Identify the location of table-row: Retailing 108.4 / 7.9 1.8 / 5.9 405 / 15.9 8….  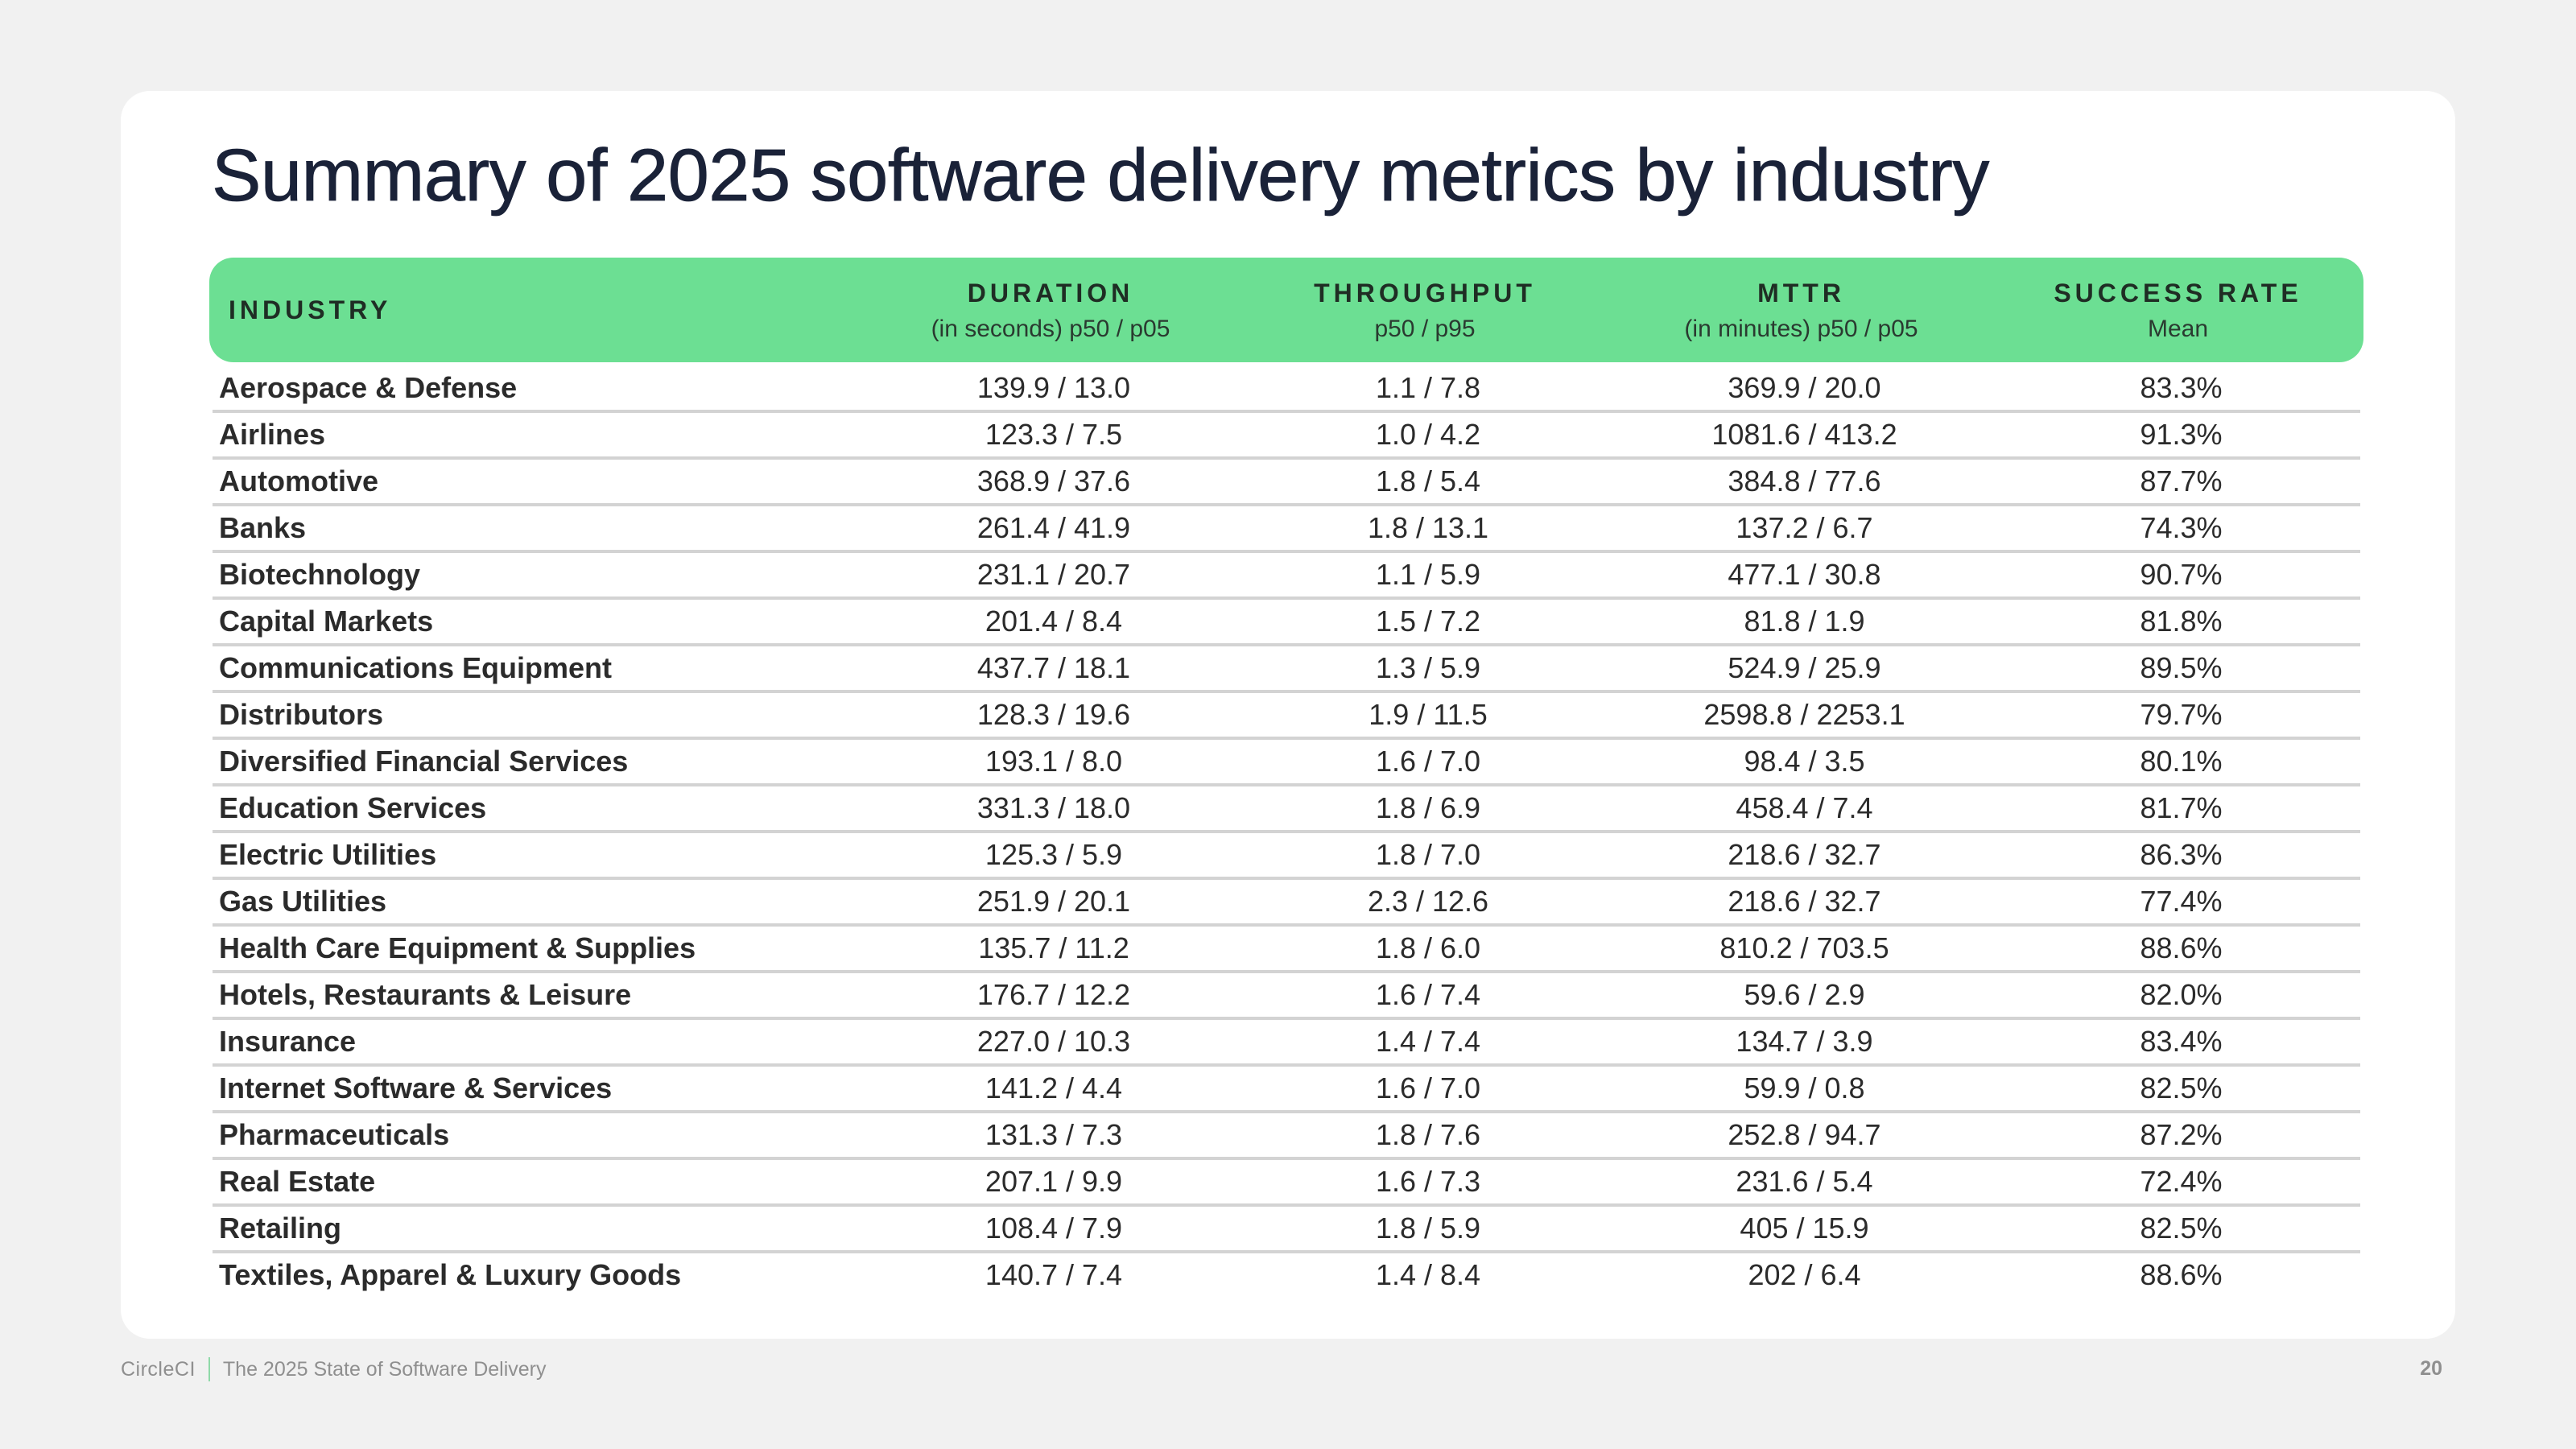
(1286, 1230).